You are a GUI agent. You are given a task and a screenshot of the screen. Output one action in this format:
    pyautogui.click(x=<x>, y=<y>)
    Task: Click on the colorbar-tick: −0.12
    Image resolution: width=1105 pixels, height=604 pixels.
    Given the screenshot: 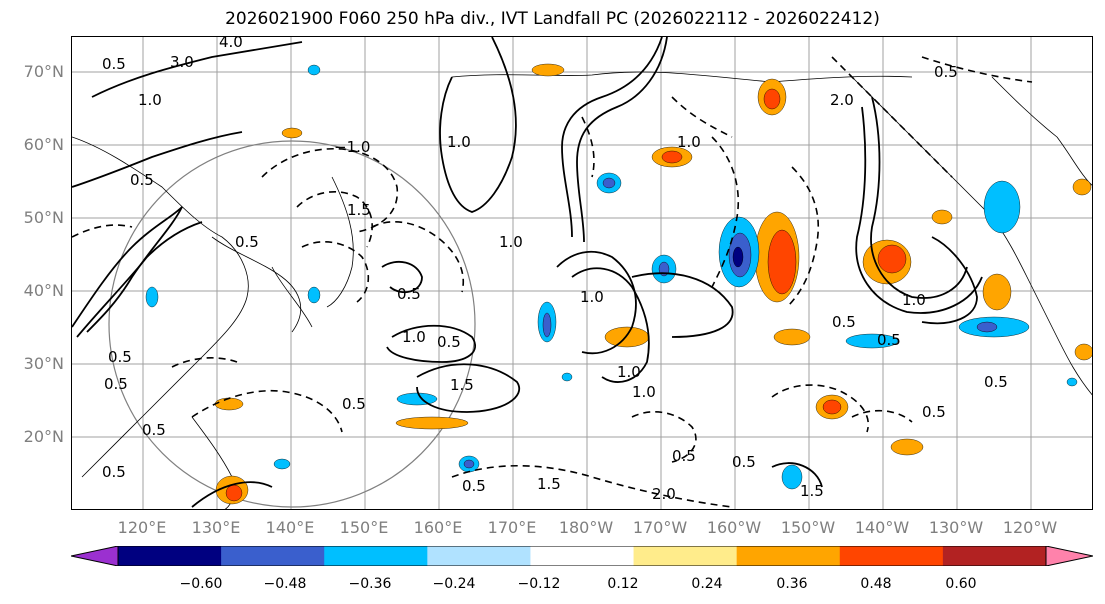 What is the action you would take?
    pyautogui.click(x=539, y=584)
    